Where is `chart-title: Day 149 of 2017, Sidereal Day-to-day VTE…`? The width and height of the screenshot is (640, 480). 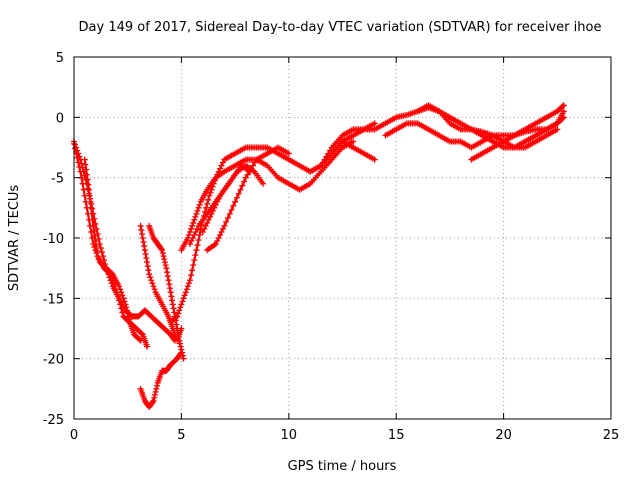 chart-title: Day 149 of 2017, Sidereal Day-to-day VTE… is located at coordinates (340, 27).